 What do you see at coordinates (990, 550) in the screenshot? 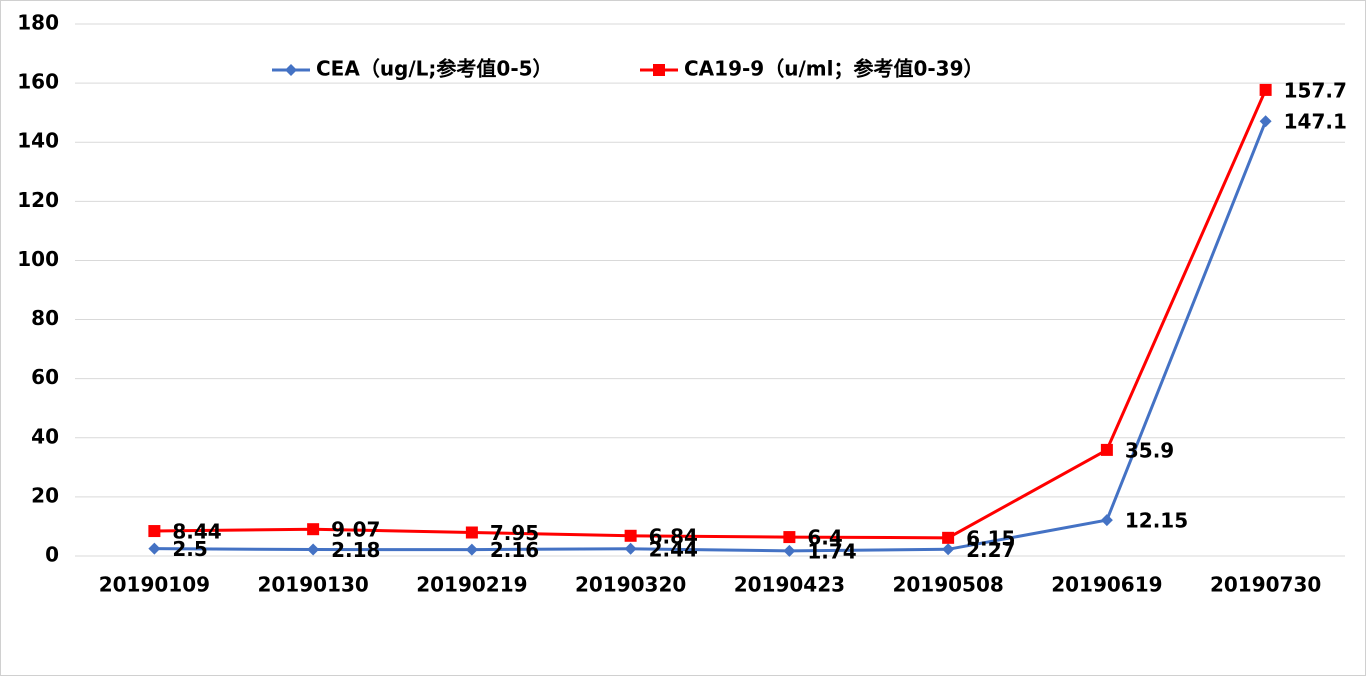
I see `data-label: 2.27` at bounding box center [990, 550].